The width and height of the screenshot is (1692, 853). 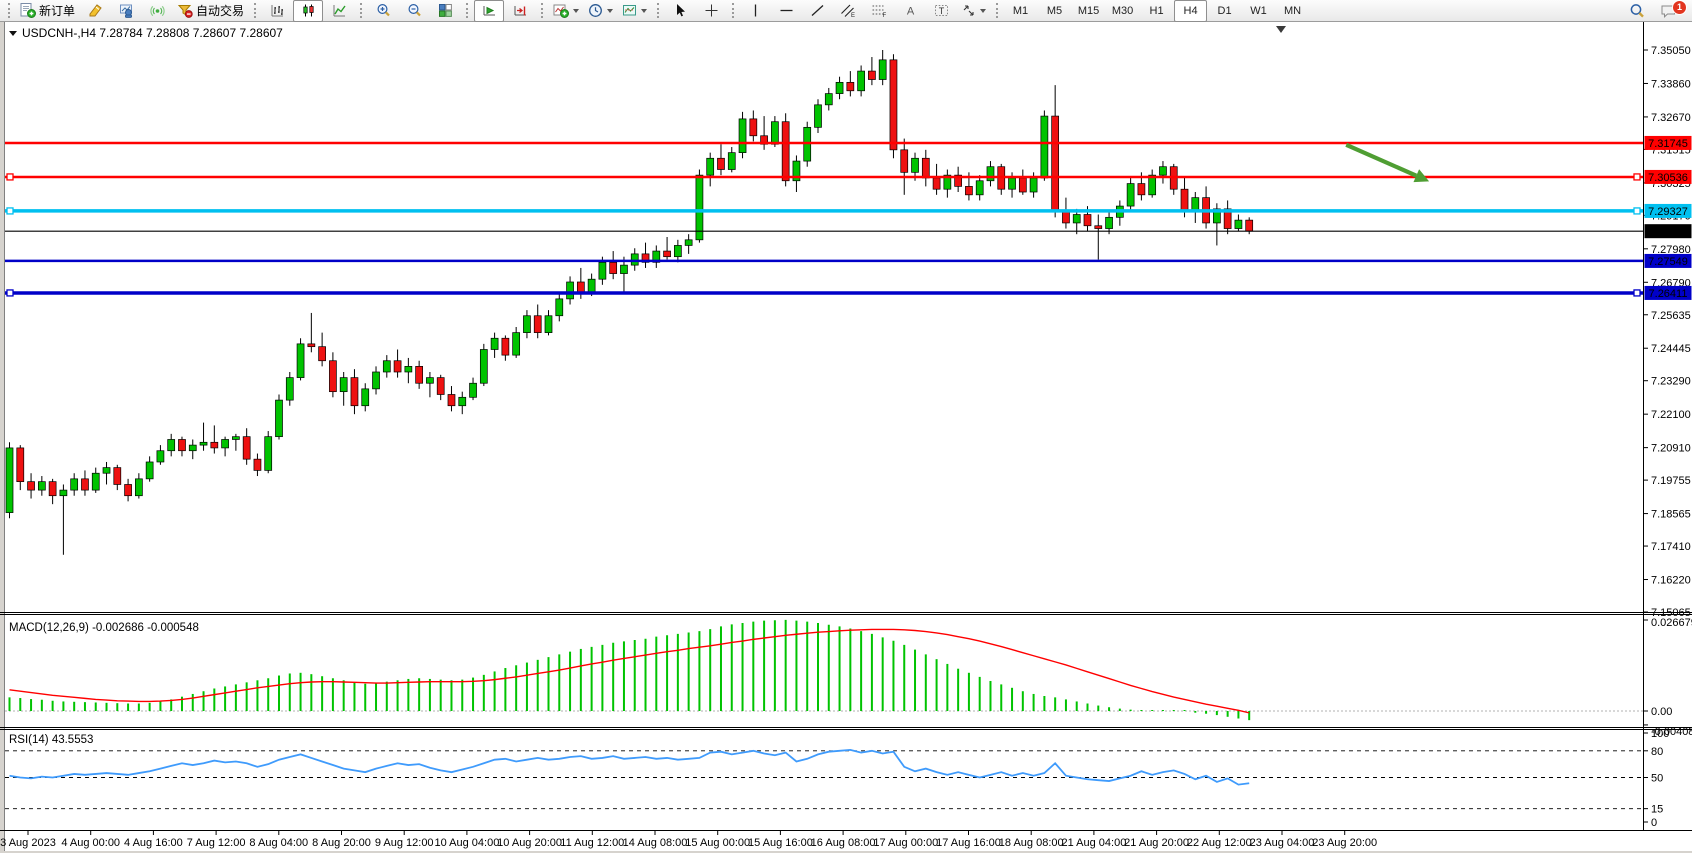 I want to click on price-axis-label: 7.25635, so click(x=1671, y=316).